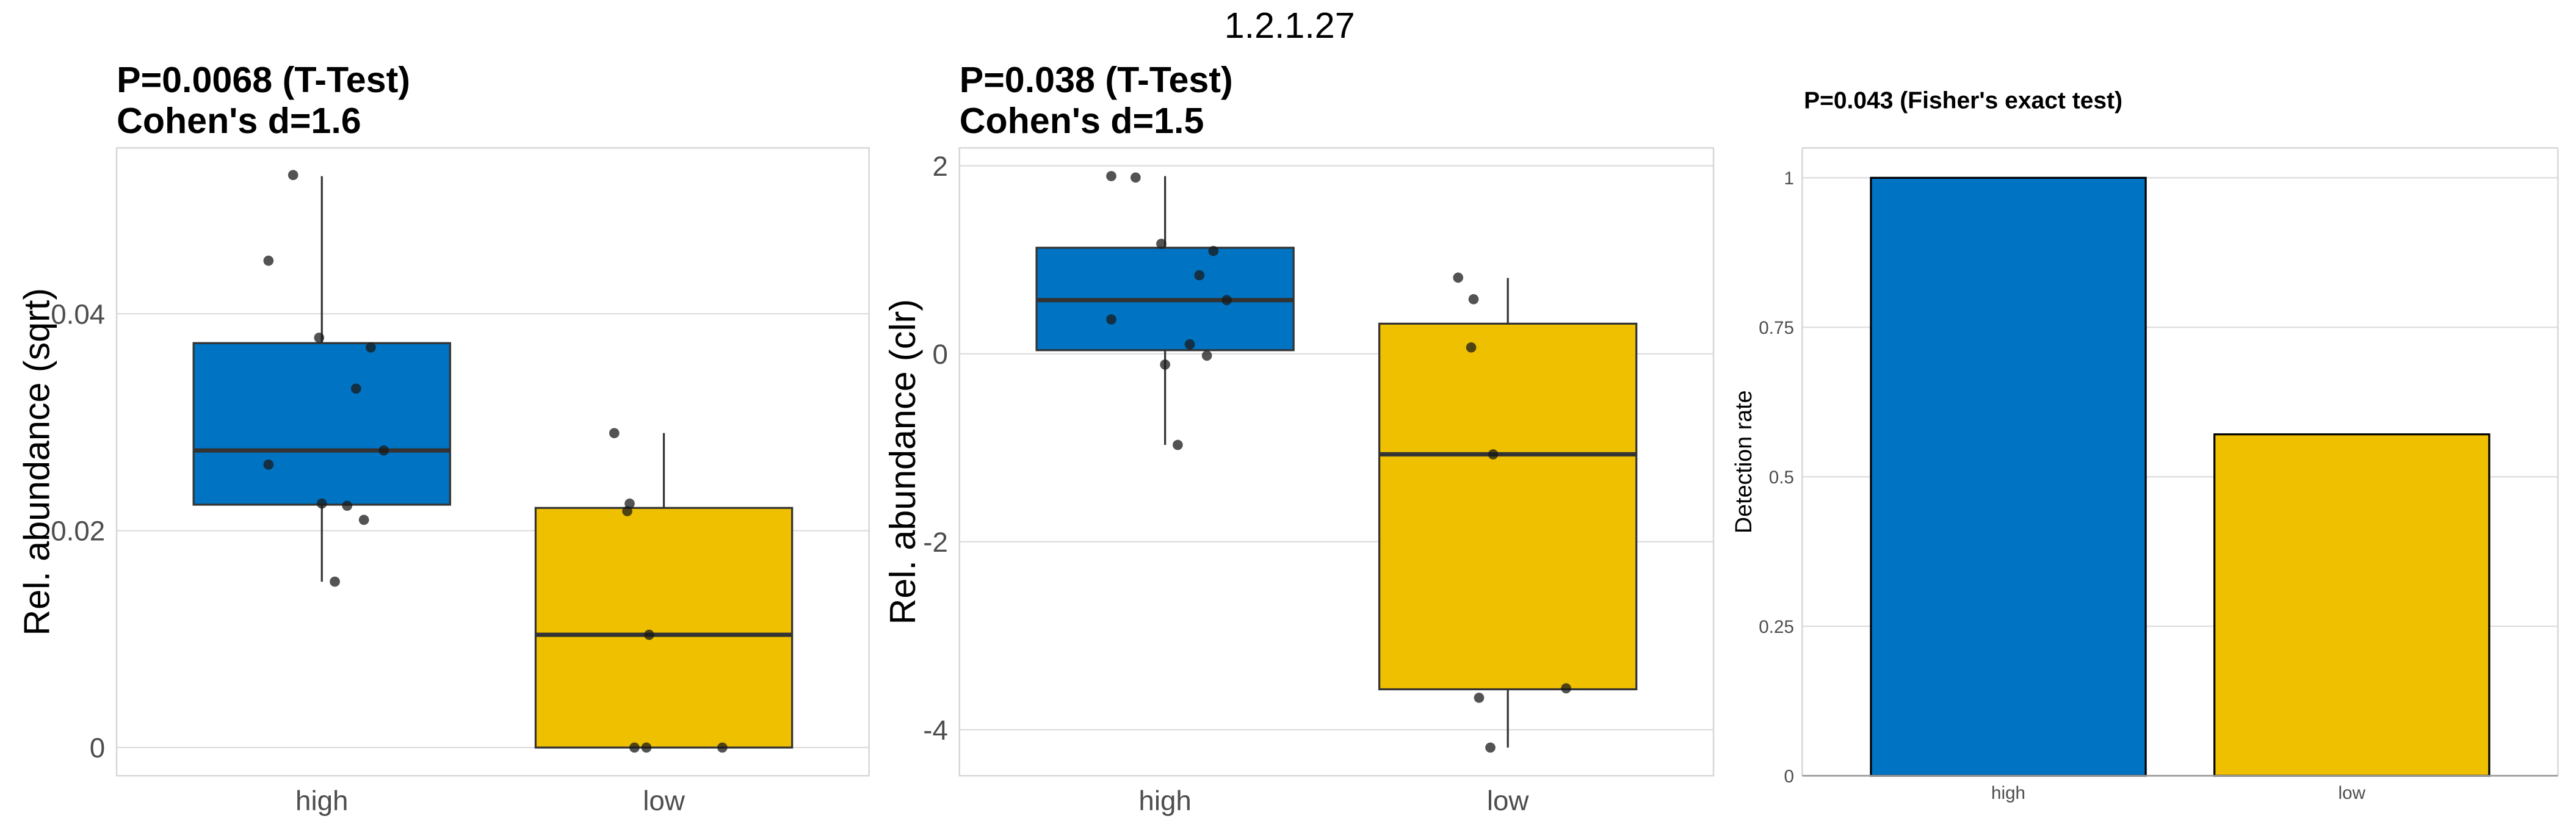  Describe the element at coordinates (2008, 477) in the screenshot. I see `bar-high` at that location.